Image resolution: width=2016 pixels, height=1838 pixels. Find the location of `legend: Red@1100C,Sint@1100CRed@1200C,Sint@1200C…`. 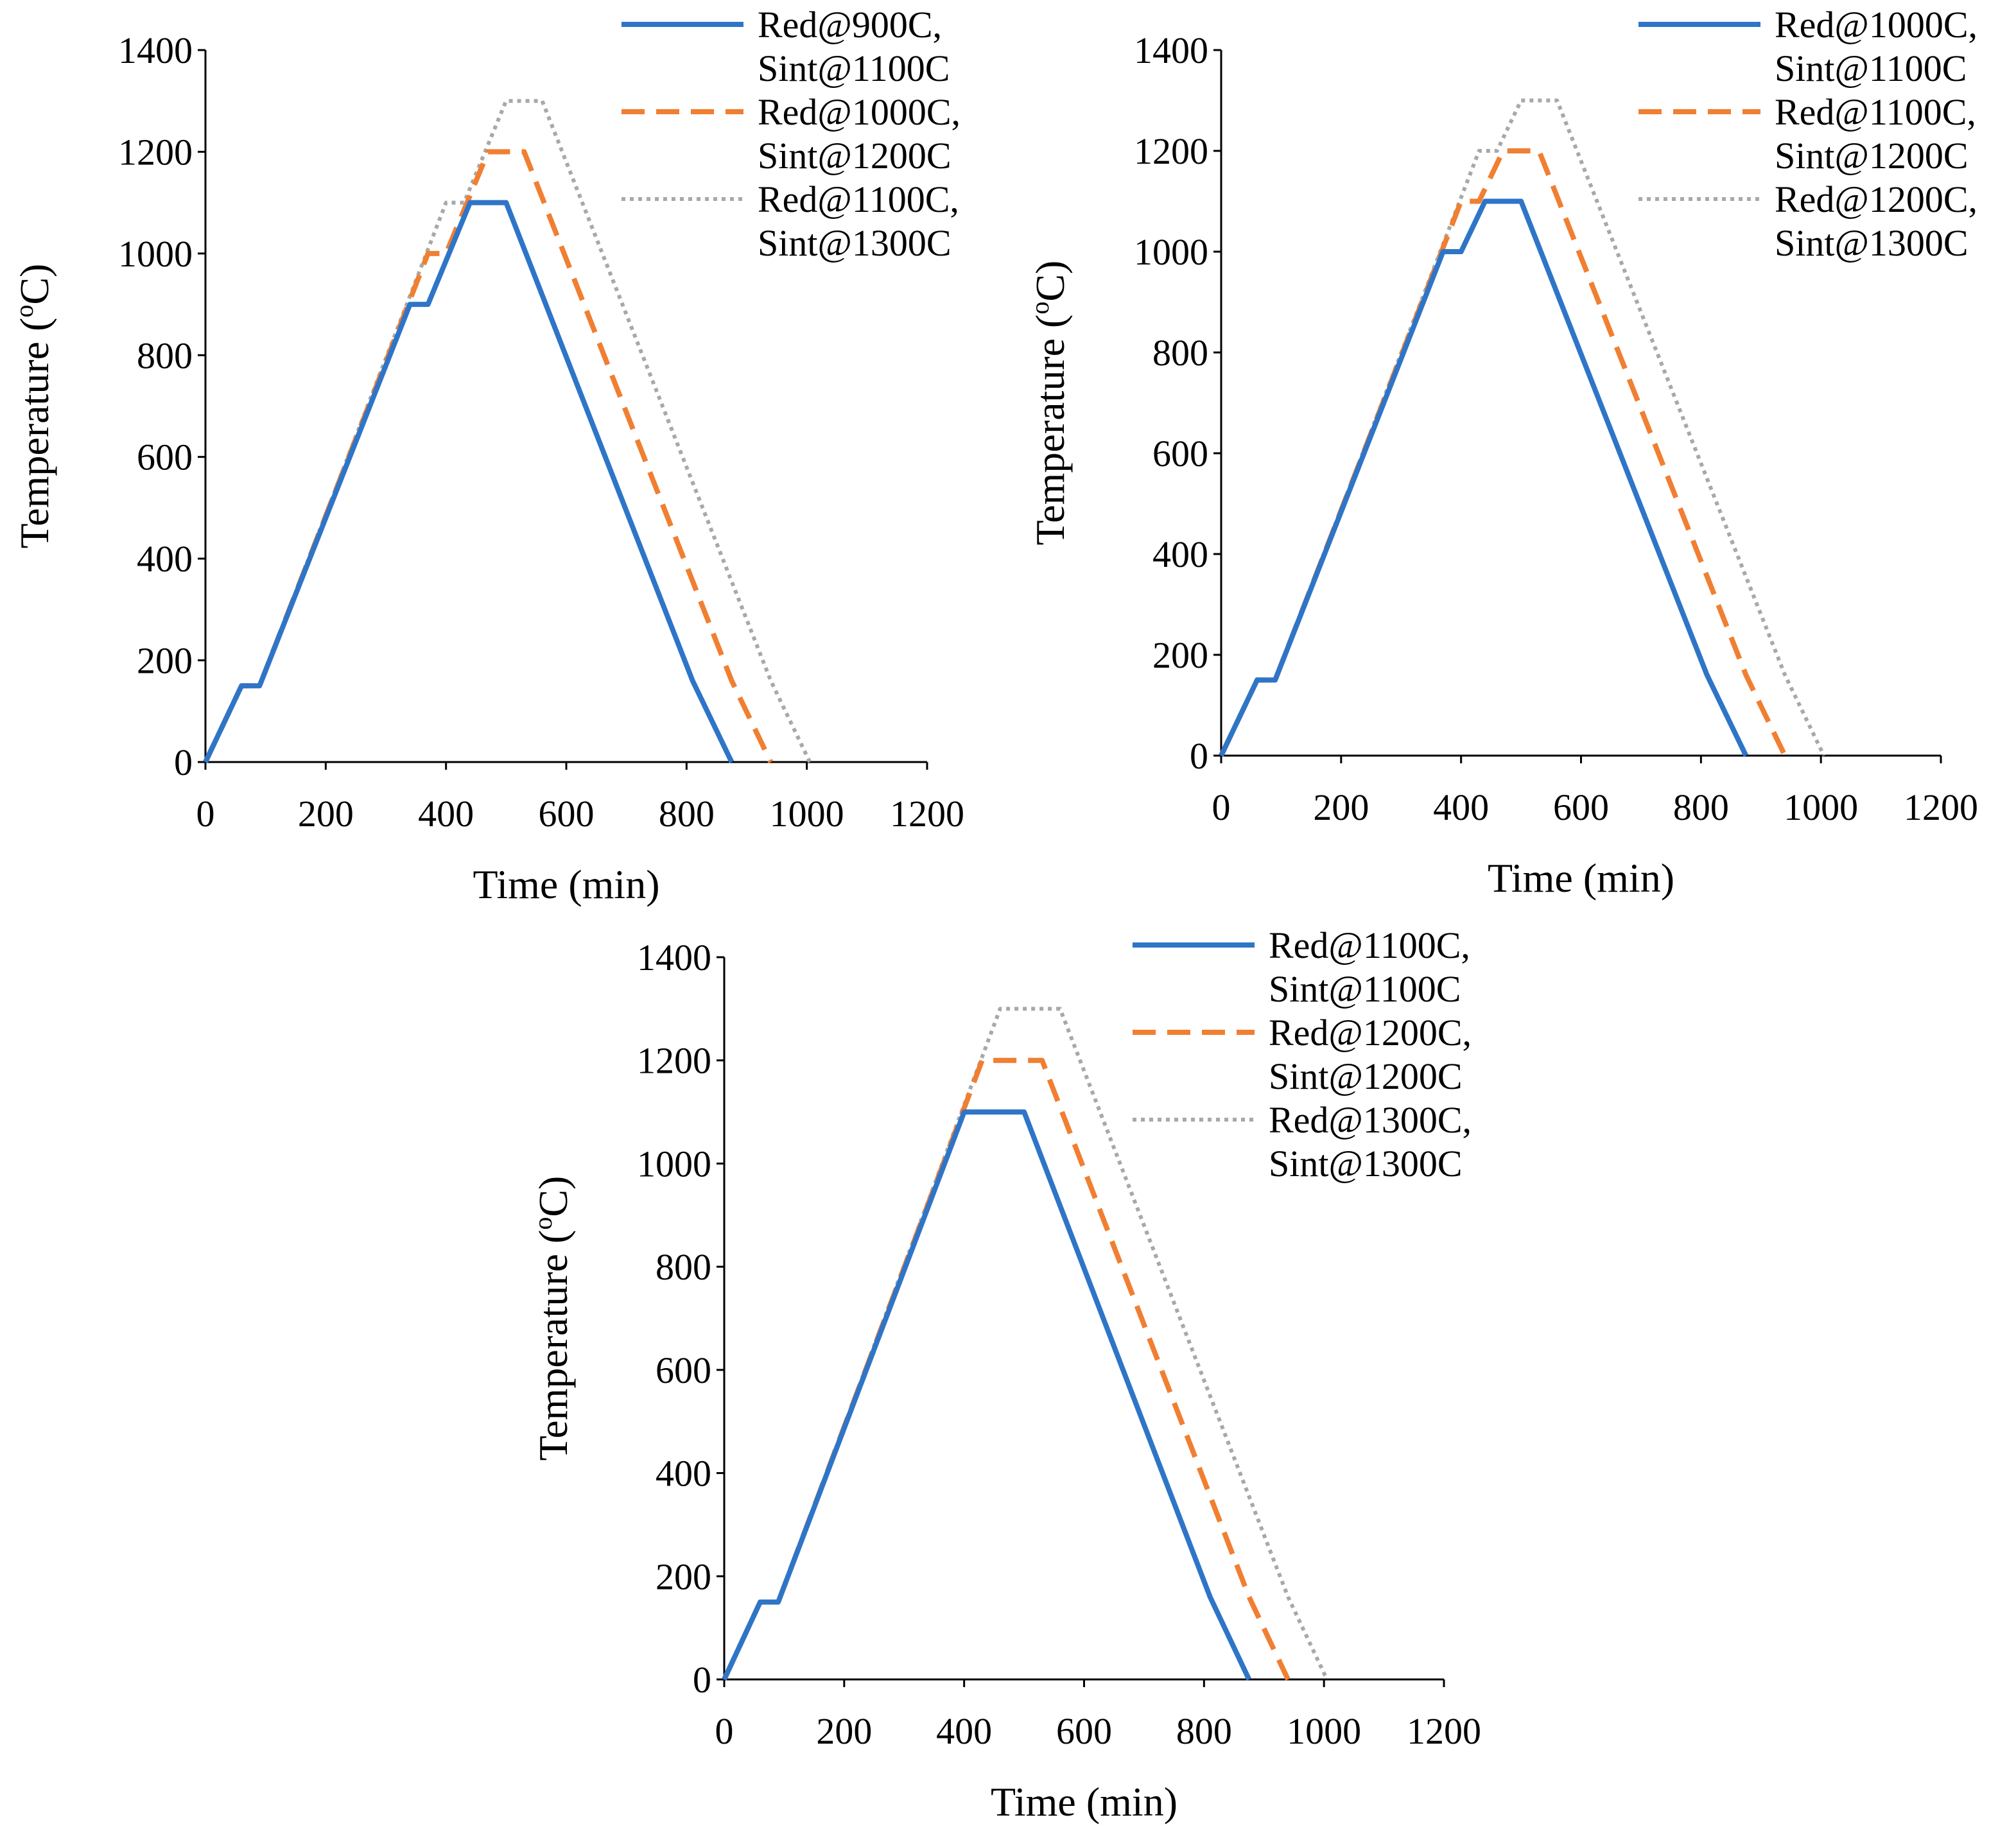

legend: Red@1100C,Sint@1100CRed@1200C,Sint@1200C… is located at coordinates (1302, 1054).